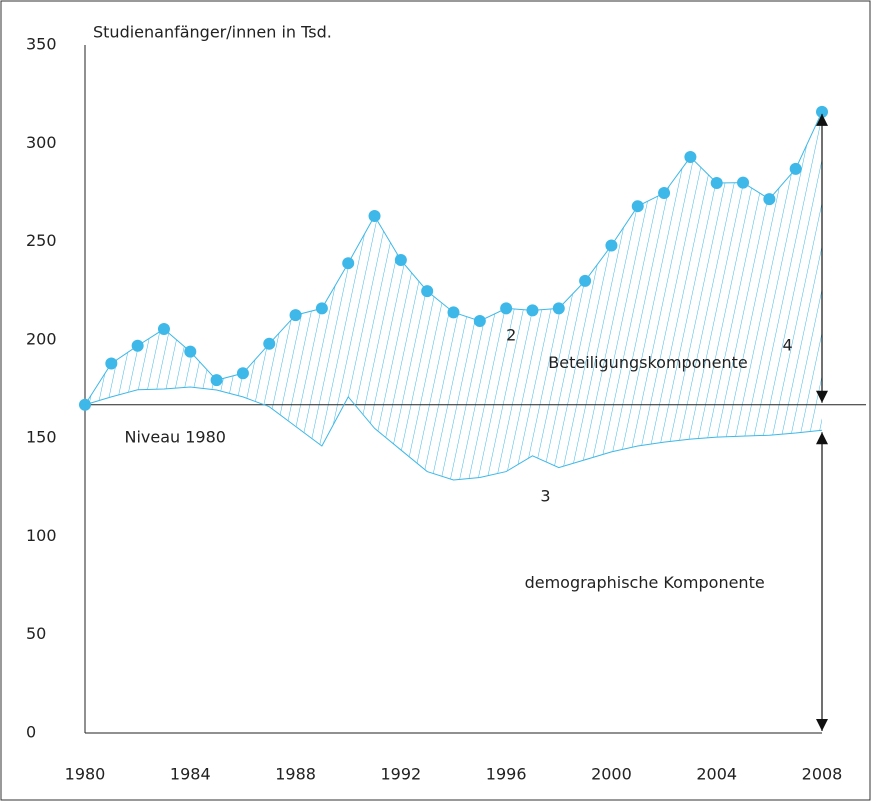  I want to click on annotation: 3, so click(545, 496).